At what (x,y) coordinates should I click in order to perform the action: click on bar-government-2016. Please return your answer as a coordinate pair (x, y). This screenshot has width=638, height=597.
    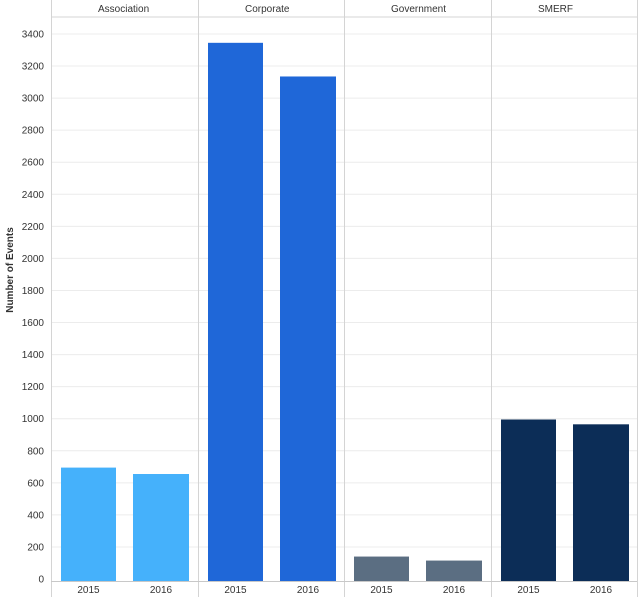
    Looking at the image, I should click on (454, 570).